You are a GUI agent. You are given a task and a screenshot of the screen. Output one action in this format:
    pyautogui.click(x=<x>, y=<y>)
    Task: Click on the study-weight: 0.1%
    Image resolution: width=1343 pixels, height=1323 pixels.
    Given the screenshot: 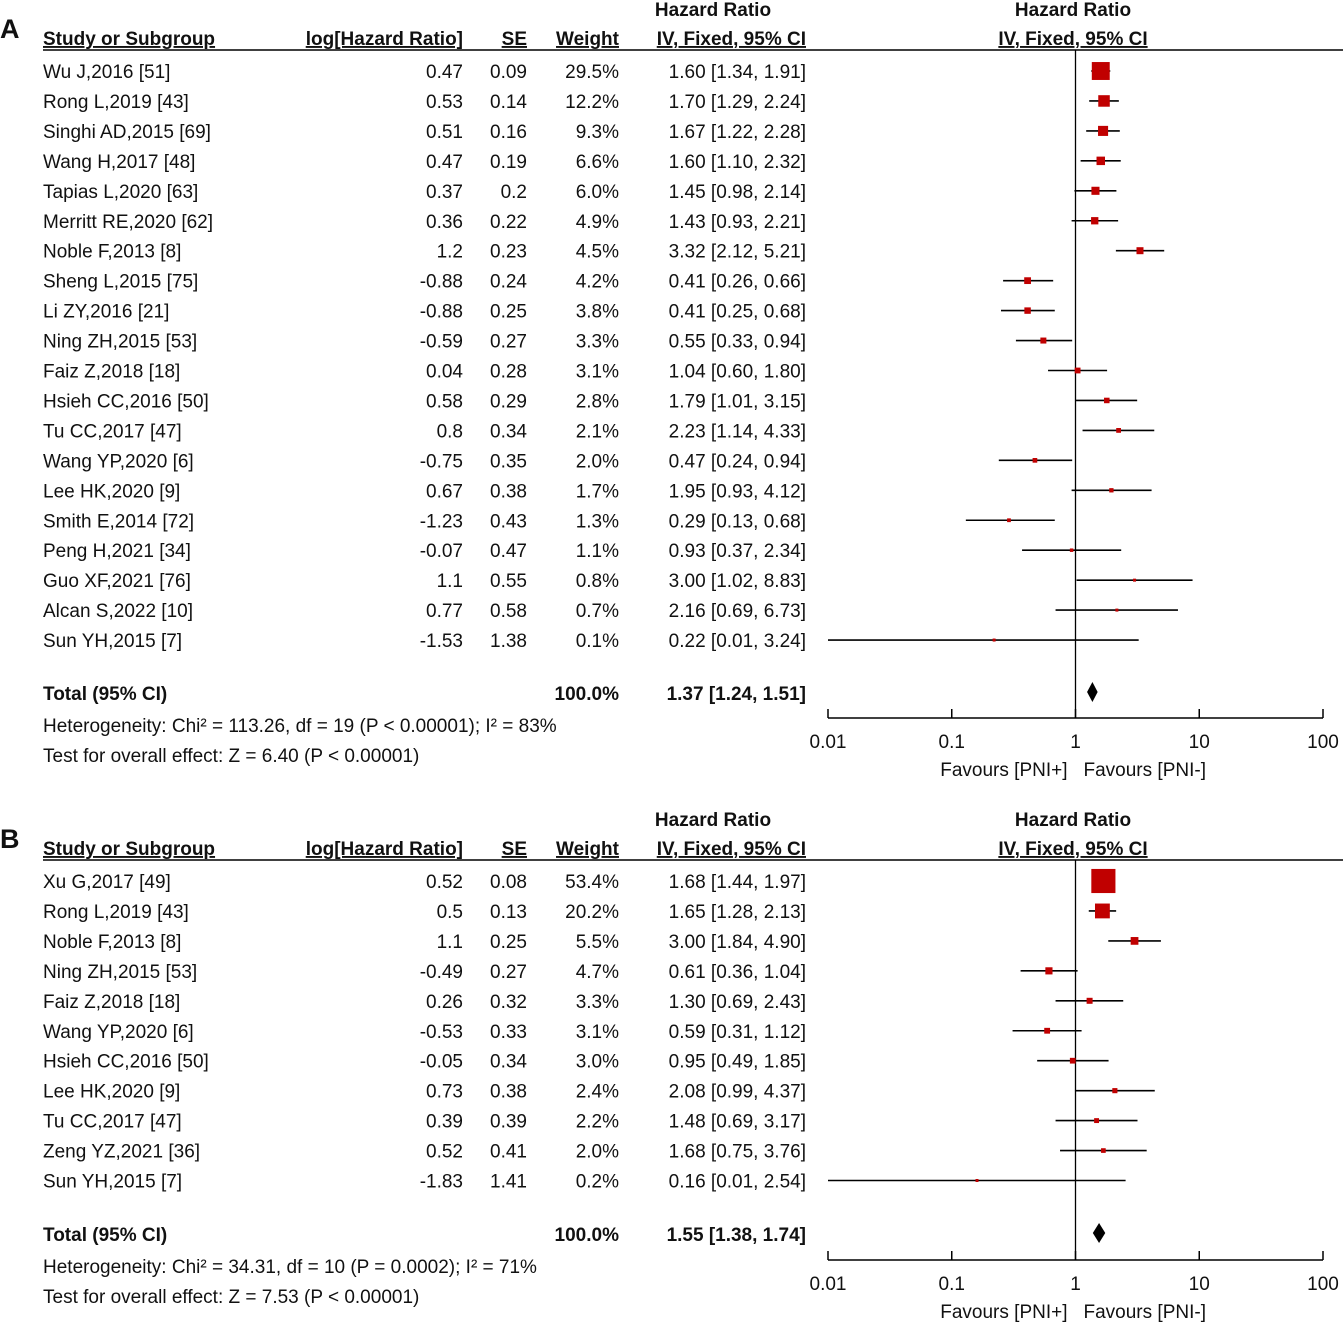 What is the action you would take?
    pyautogui.click(x=597, y=641)
    